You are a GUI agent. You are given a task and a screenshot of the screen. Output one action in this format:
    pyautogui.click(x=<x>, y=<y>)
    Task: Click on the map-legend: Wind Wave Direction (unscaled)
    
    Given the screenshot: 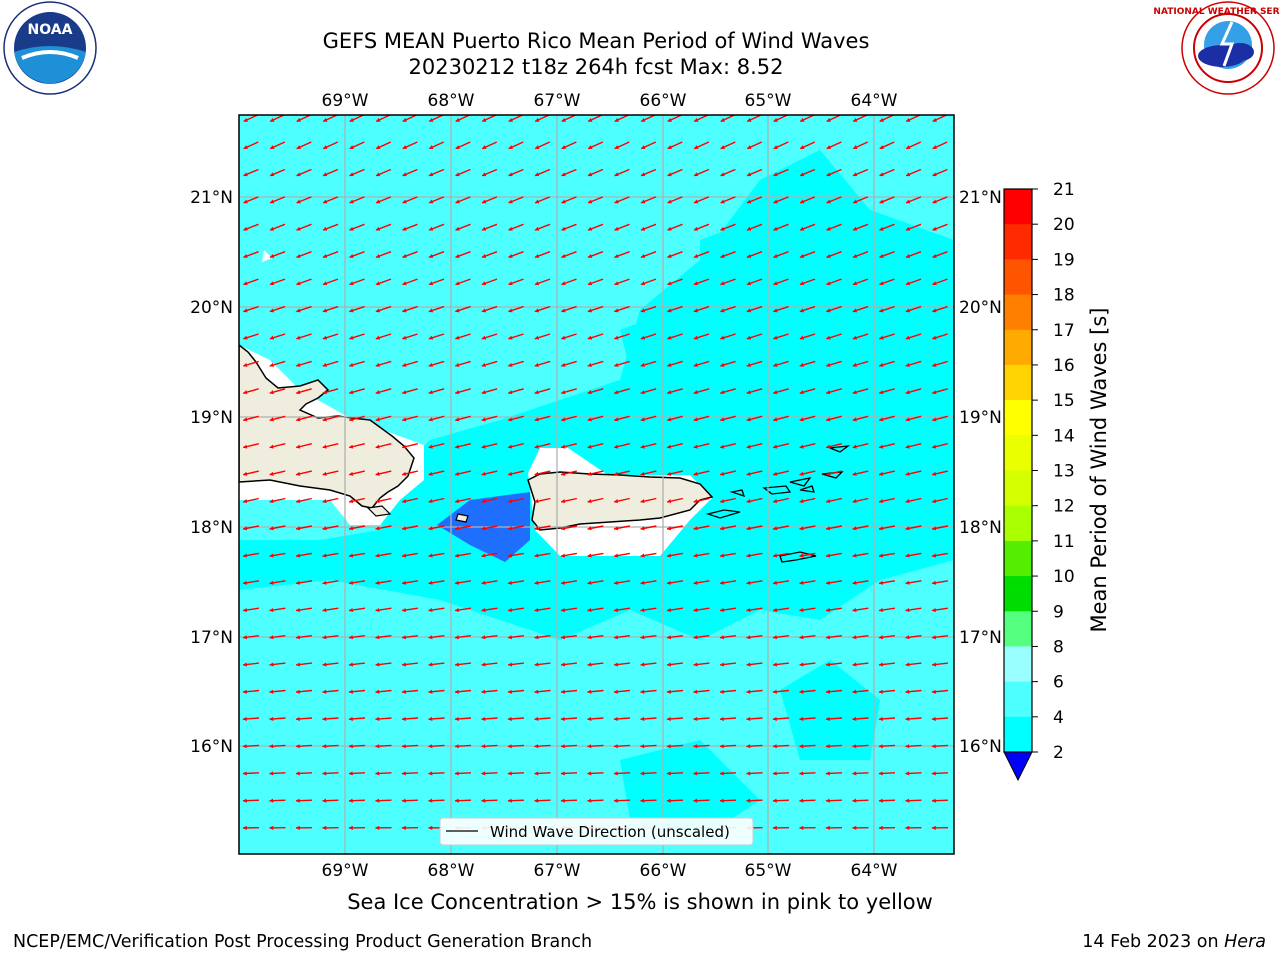 What is the action you would take?
    pyautogui.click(x=596, y=831)
    